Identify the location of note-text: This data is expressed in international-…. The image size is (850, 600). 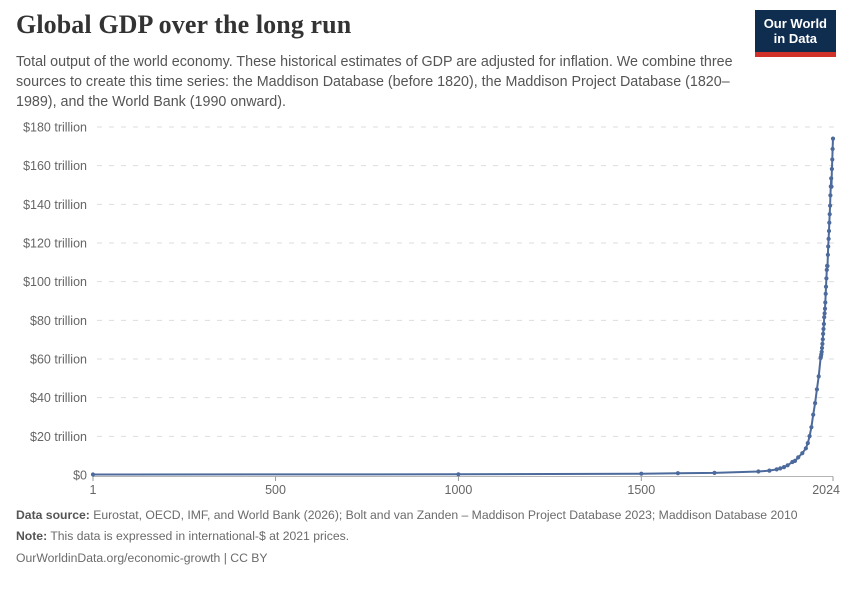
(200, 535).